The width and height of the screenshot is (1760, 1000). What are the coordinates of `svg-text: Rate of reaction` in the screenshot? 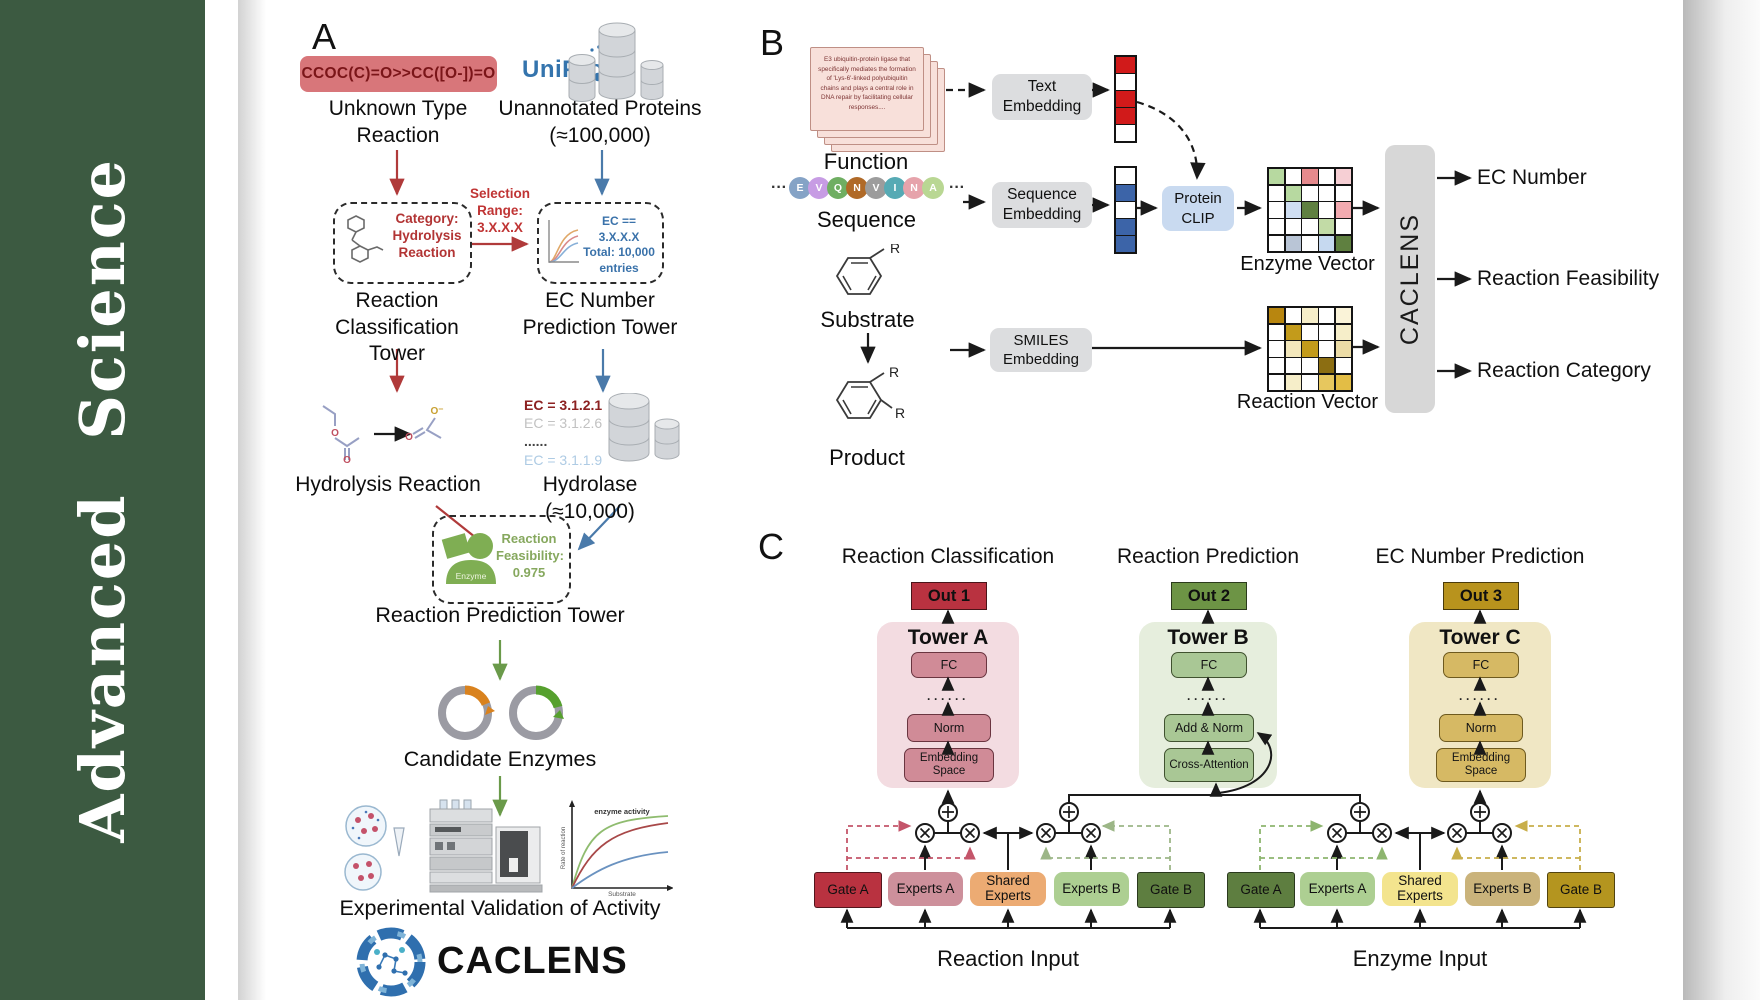 It's located at (564, 848).